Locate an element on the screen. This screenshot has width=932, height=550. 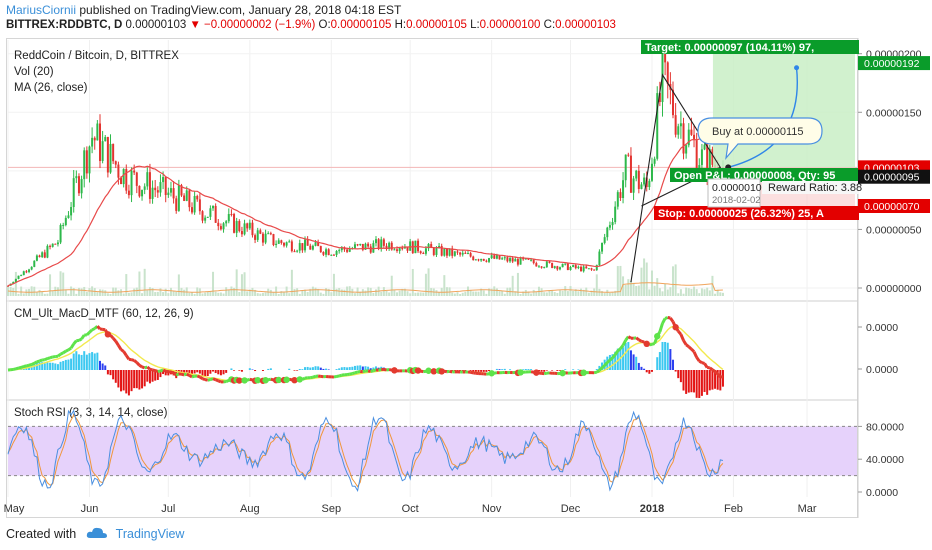
tradingview-cloud-icon is located at coordinates (96, 532).